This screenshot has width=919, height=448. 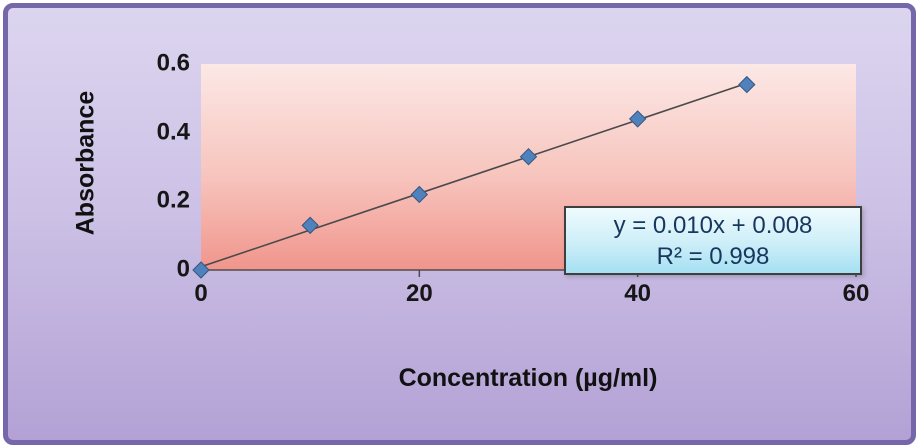 I want to click on x-tick-label: 20, so click(x=419, y=293).